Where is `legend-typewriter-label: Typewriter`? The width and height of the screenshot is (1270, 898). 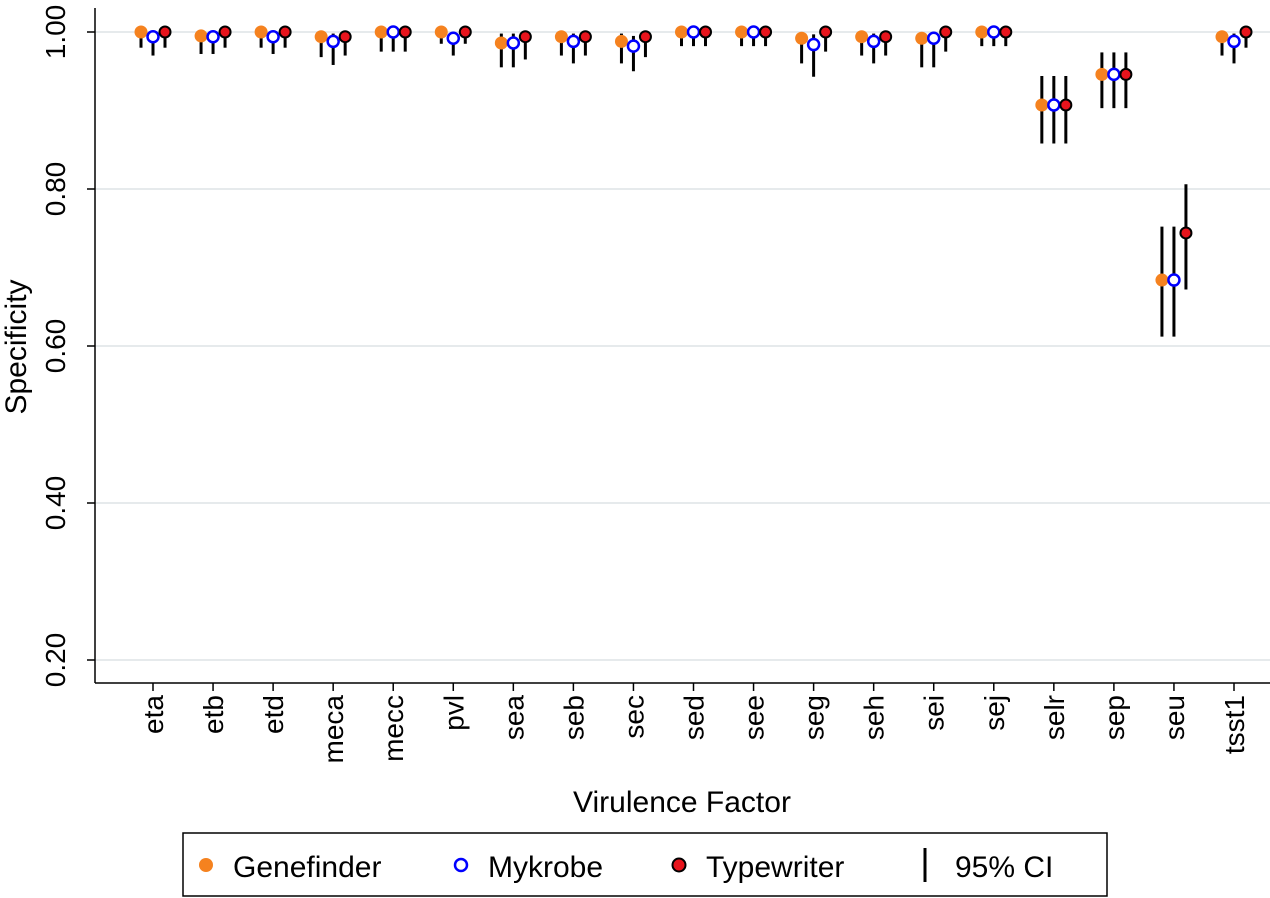
legend-typewriter-label: Typewriter is located at coordinates (775, 867).